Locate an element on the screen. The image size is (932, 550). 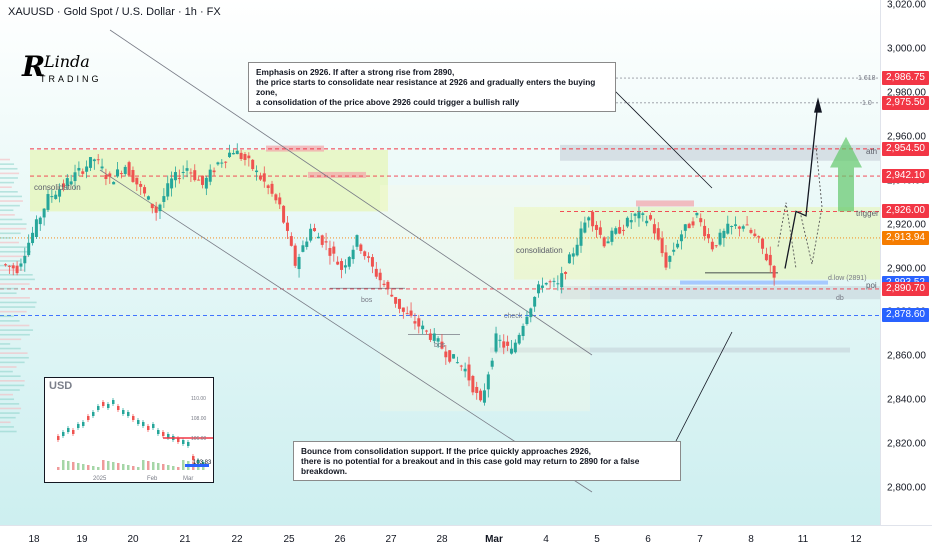
price-tick-label: 2,920.00 is located at coordinates (906, 225).